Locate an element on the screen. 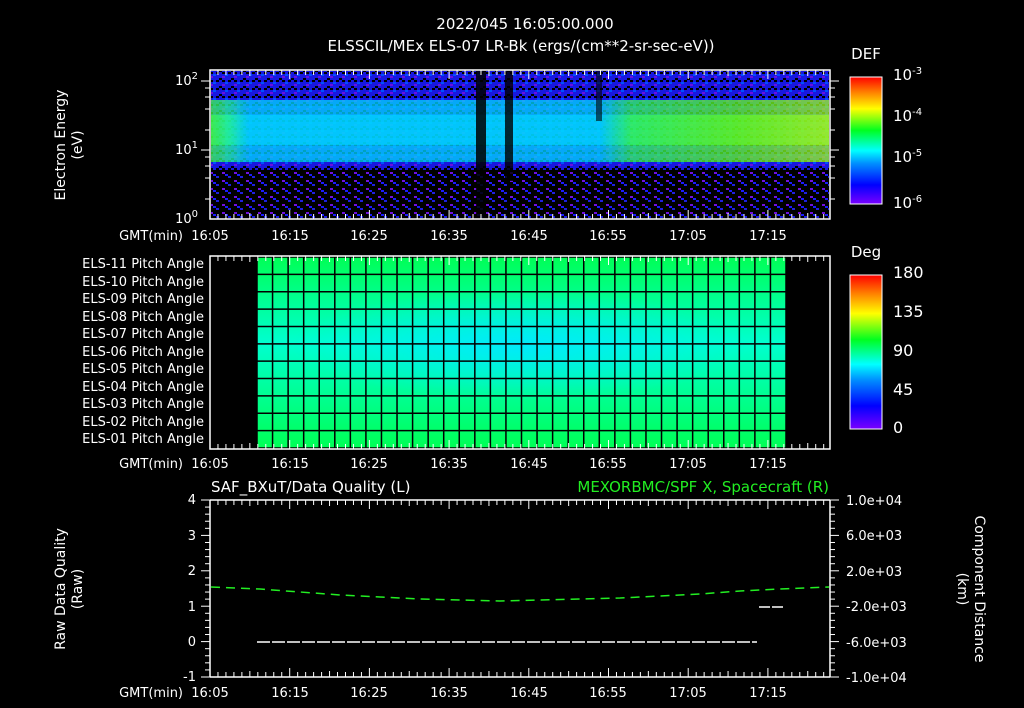 This screenshot has width=1024, height=708. spectrogram-time-tick-label: 16:25 is located at coordinates (369, 236).